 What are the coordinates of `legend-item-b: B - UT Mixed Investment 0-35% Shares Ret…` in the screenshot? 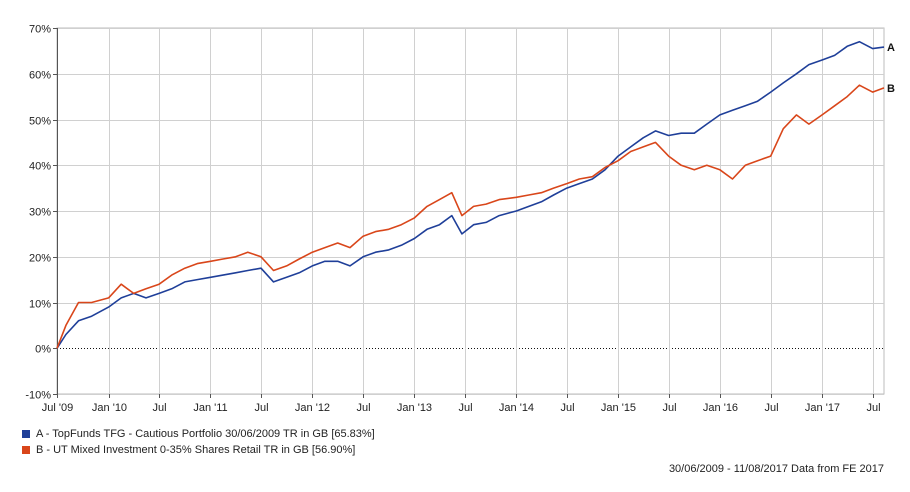 It's located at (198, 450).